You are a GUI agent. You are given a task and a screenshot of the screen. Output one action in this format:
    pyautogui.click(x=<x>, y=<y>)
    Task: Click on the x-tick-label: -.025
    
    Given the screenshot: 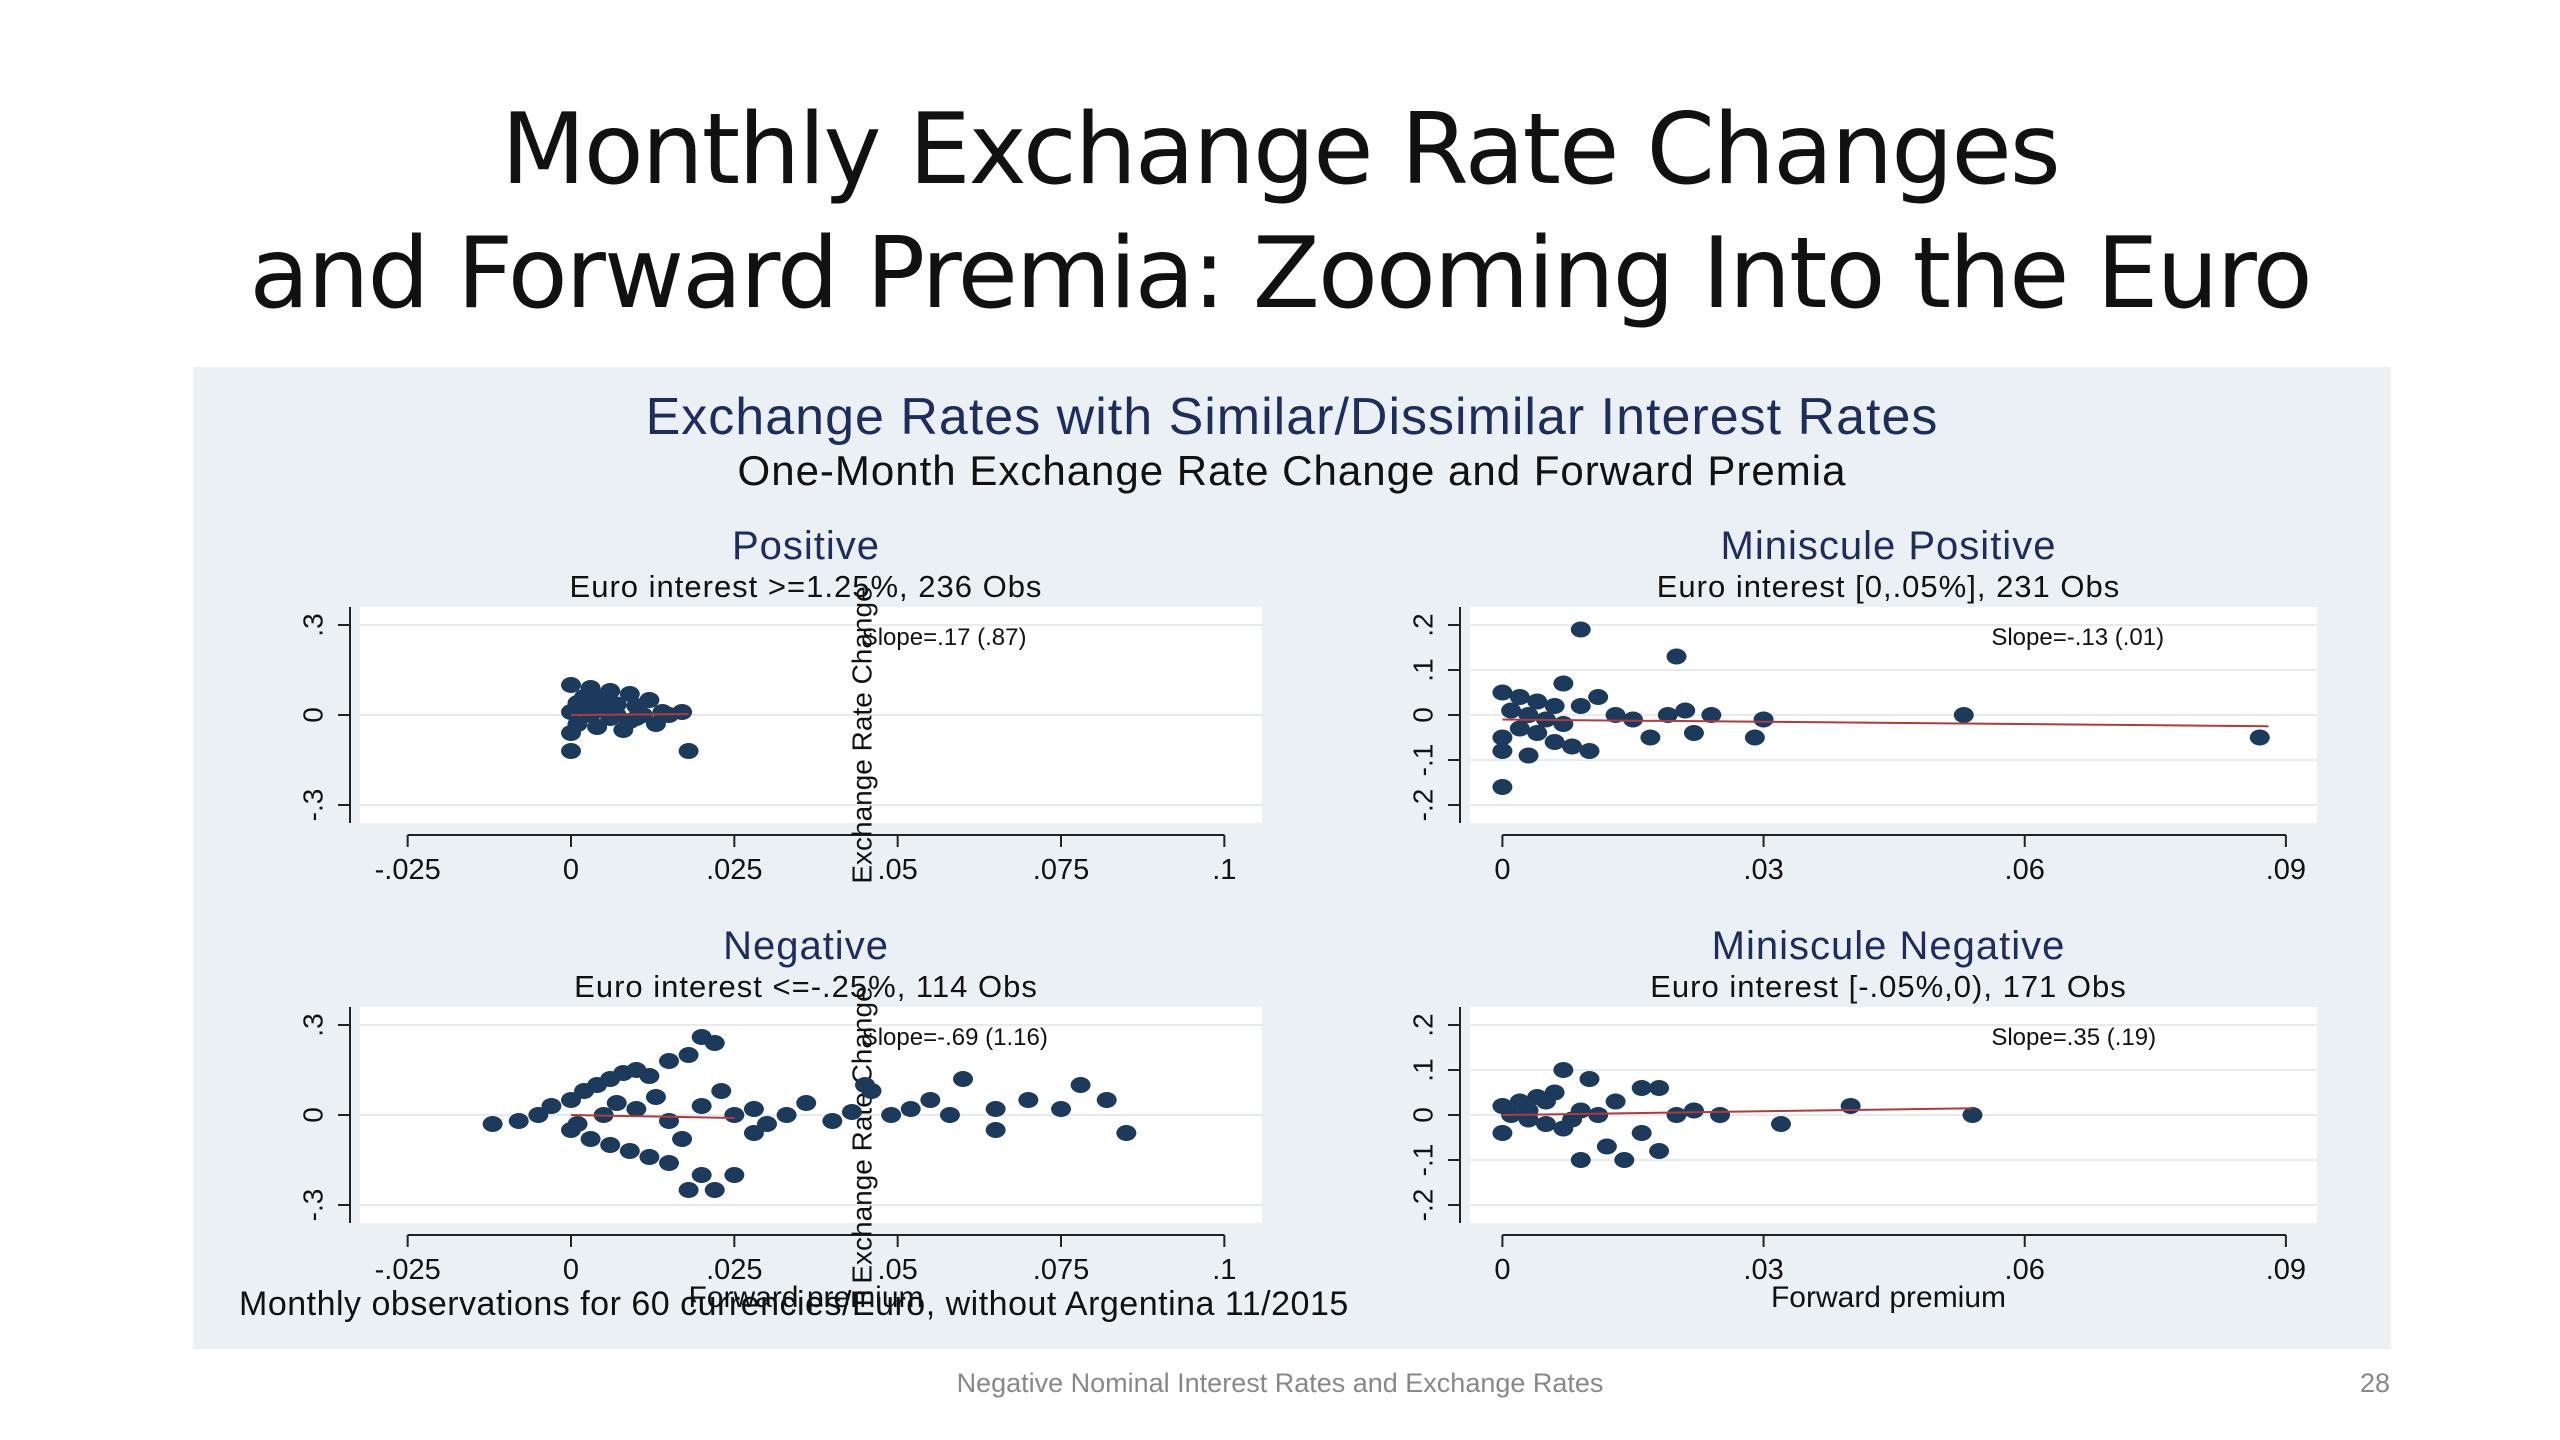 What is the action you would take?
    pyautogui.click(x=408, y=870)
    